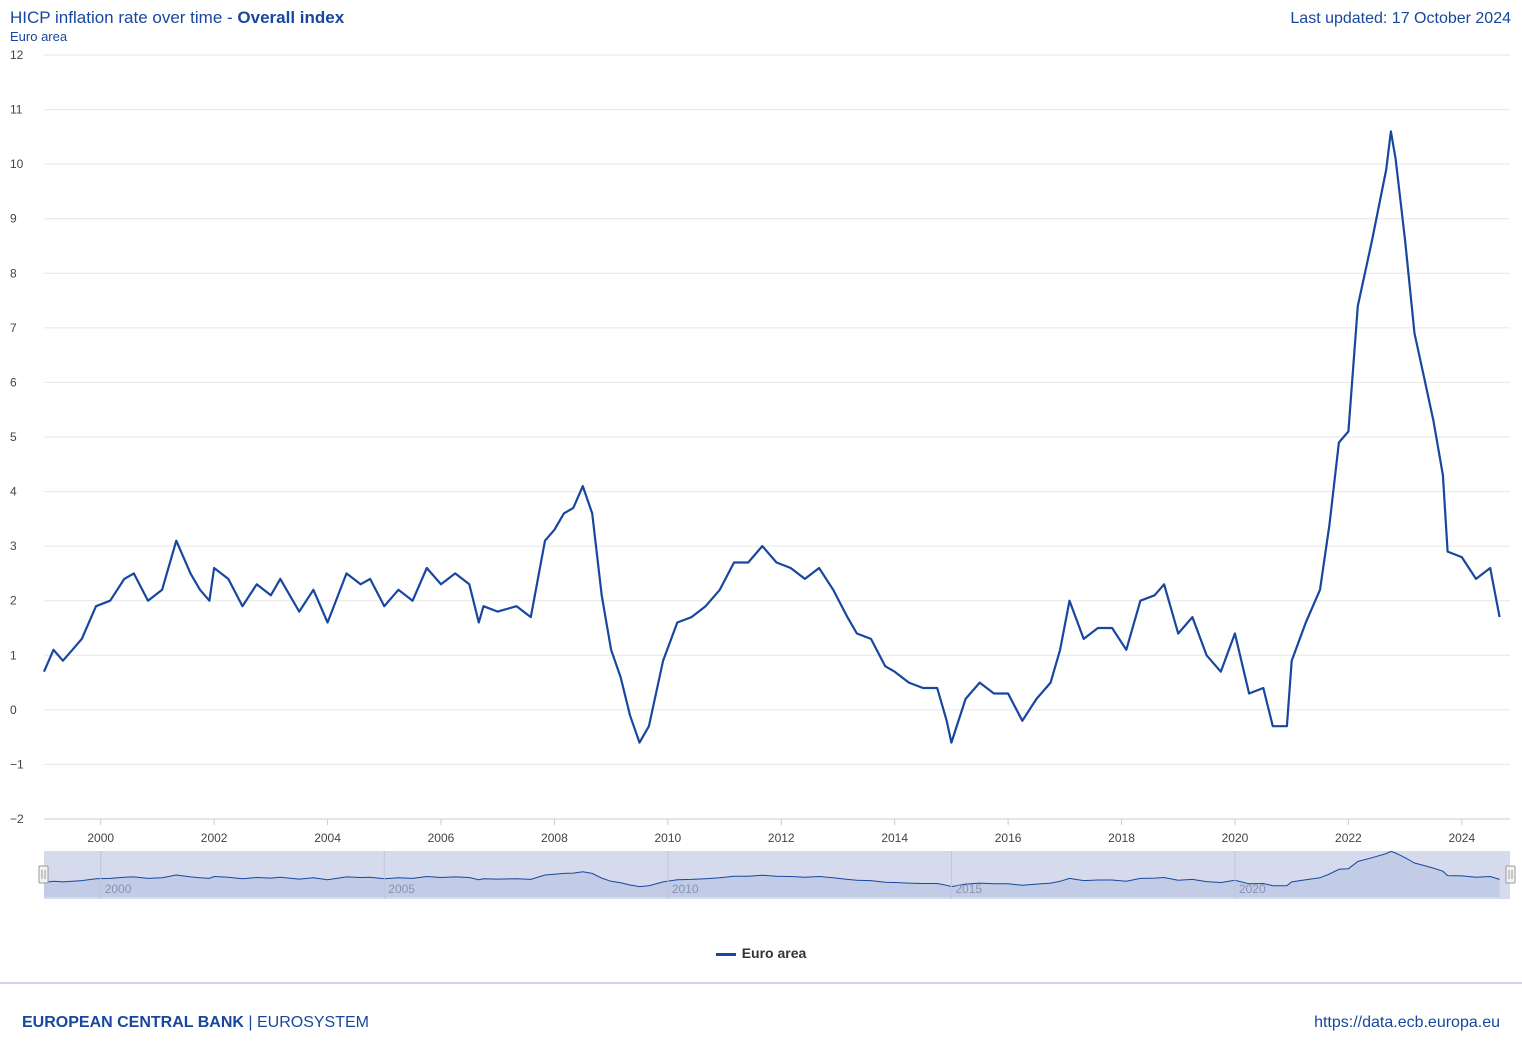 Image resolution: width=1522 pixels, height=1064 pixels. Describe the element at coordinates (214, 838) in the screenshot. I see `x-tick-label: 2002` at that location.